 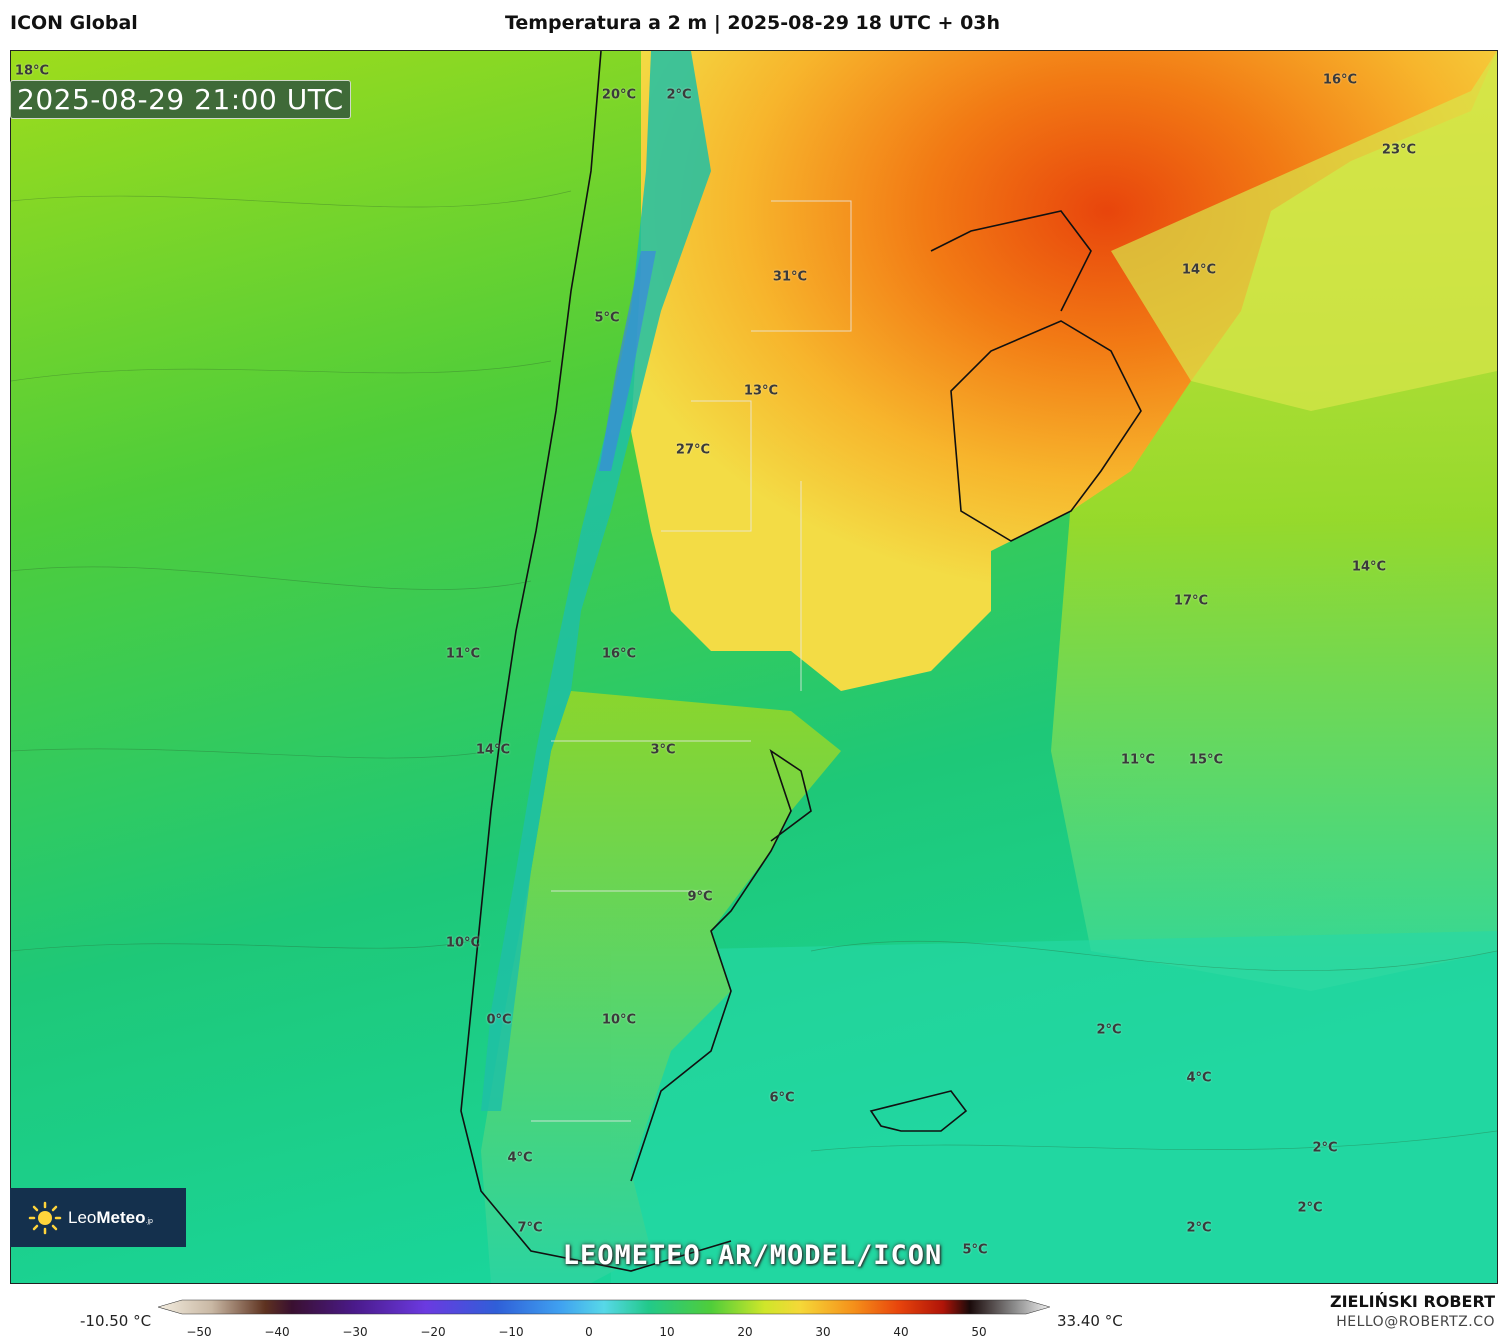 What do you see at coordinates (589, 1332) in the screenshot?
I see `colorbar-tick: 0` at bounding box center [589, 1332].